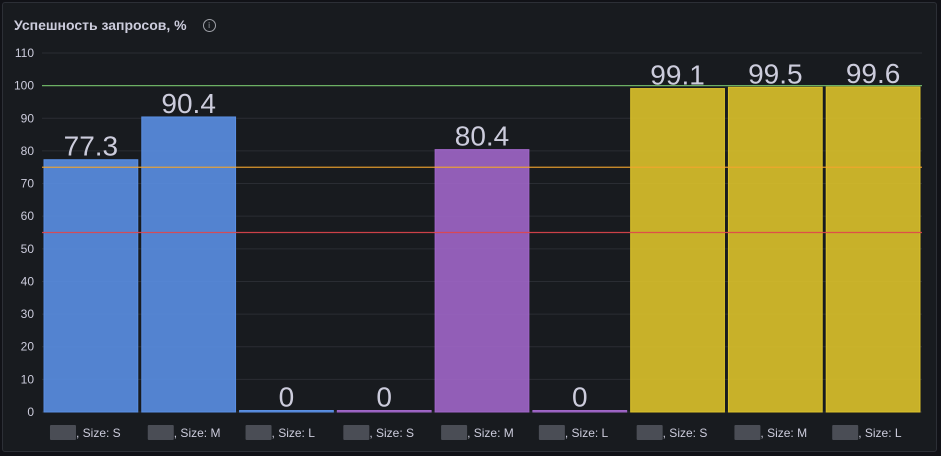 The width and height of the screenshot is (941, 456). What do you see at coordinates (209, 25) in the screenshot?
I see `info-icon: i` at bounding box center [209, 25].